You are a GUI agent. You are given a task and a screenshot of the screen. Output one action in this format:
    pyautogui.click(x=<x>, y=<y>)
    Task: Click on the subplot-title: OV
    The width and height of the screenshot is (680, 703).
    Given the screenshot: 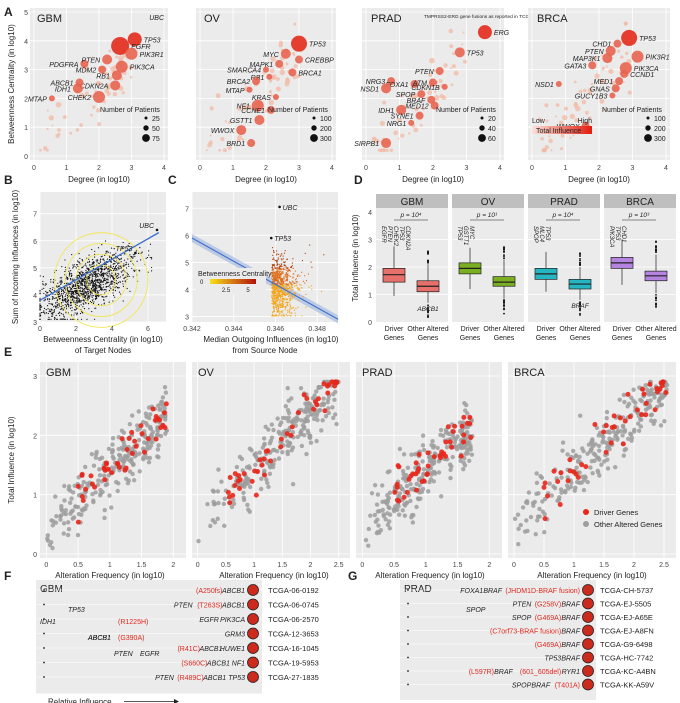 What is the action you would take?
    pyautogui.click(x=212, y=19)
    